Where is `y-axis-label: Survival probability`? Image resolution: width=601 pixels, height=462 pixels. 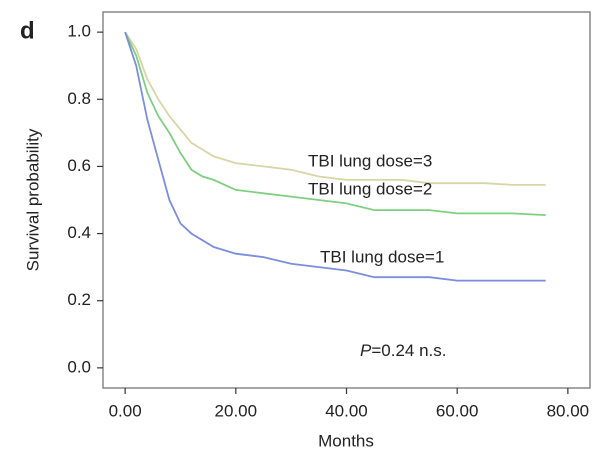 y-axis-label: Survival probability is located at coordinates (32, 199).